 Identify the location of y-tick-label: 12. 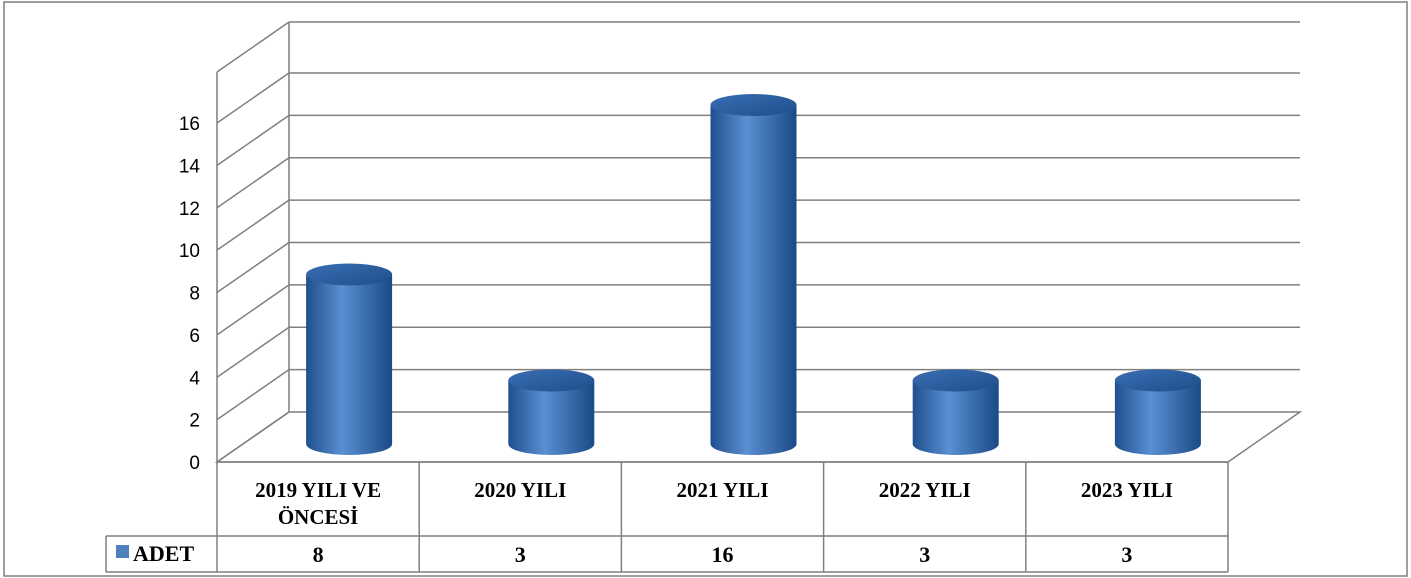
(189, 209).